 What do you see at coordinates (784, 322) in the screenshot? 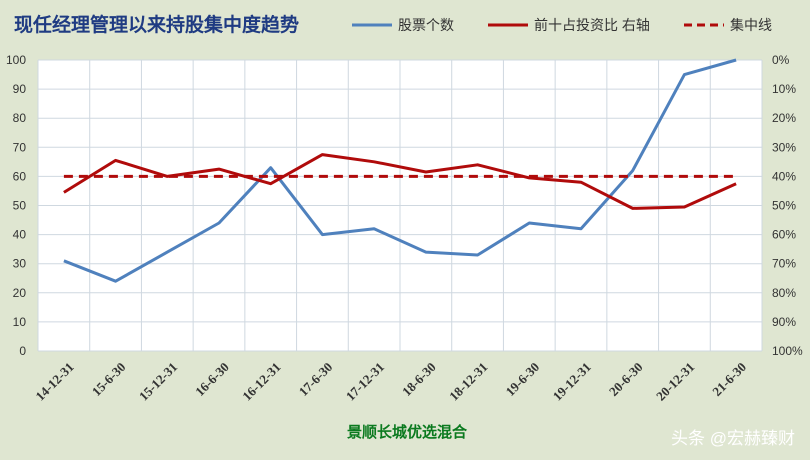
I see `y-right-tick-label: 90%` at bounding box center [784, 322].